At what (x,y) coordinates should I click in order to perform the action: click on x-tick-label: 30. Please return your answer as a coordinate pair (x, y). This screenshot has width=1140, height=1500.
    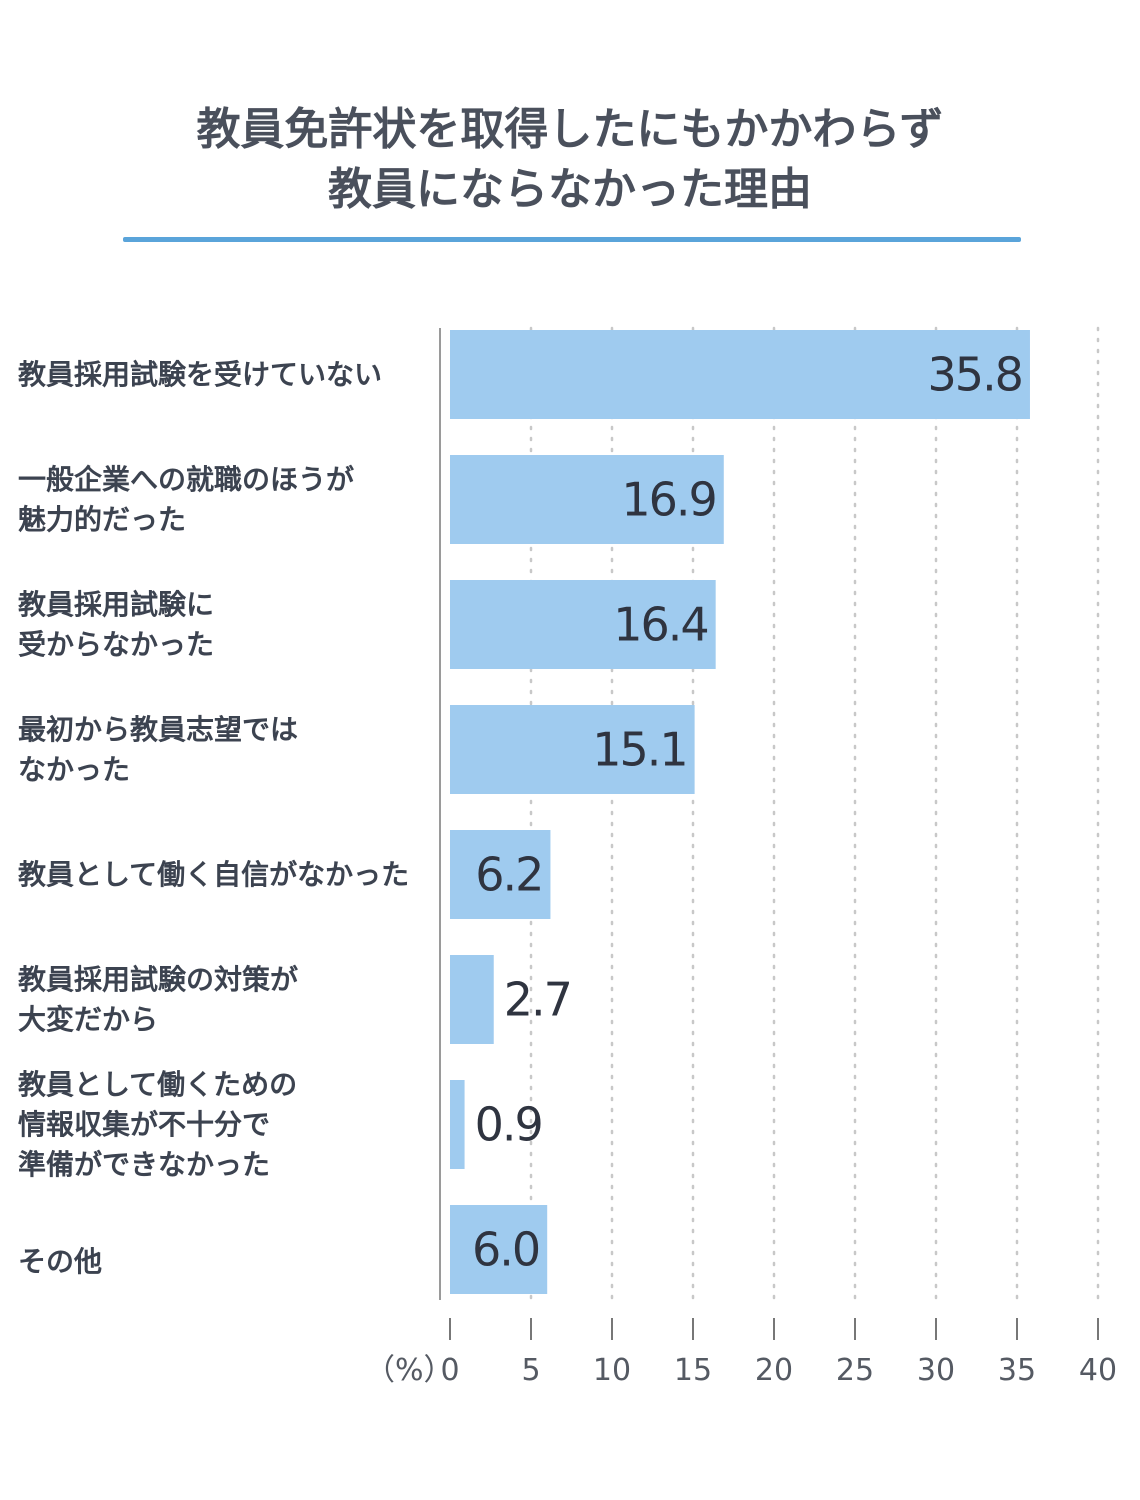
    Looking at the image, I should click on (936, 1370).